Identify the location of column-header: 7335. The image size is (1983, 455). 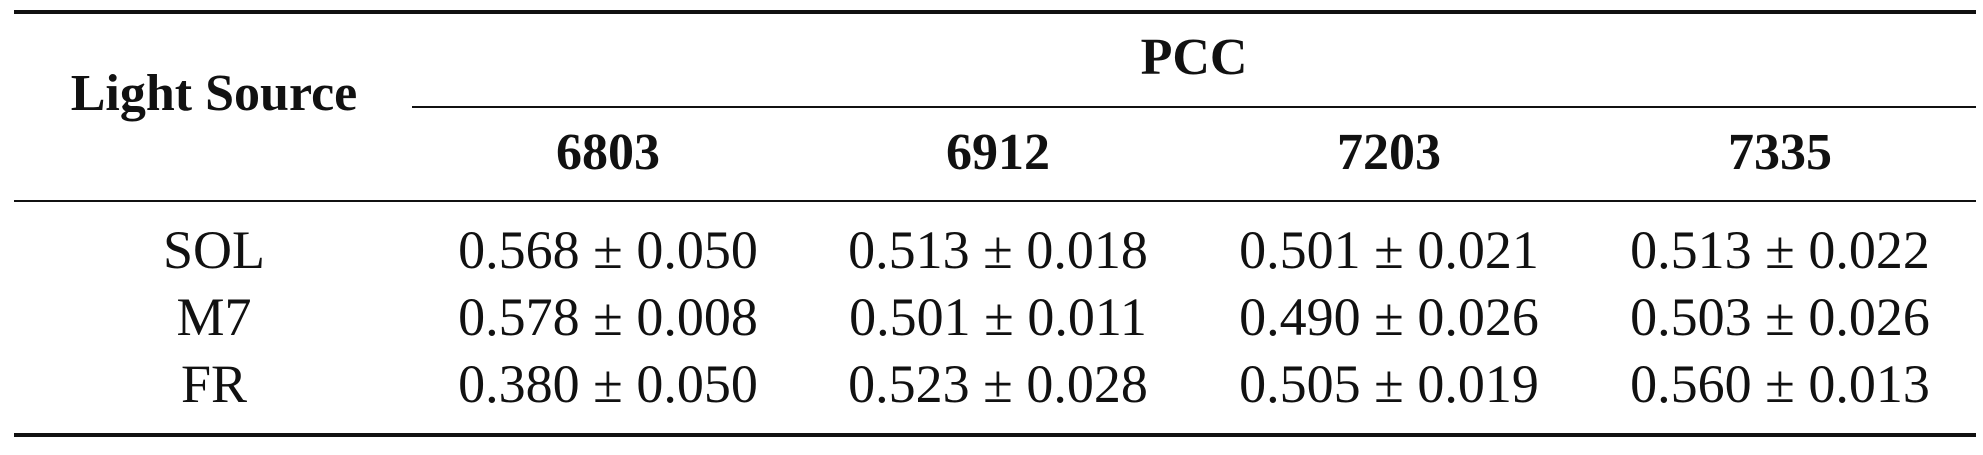
(1780, 152).